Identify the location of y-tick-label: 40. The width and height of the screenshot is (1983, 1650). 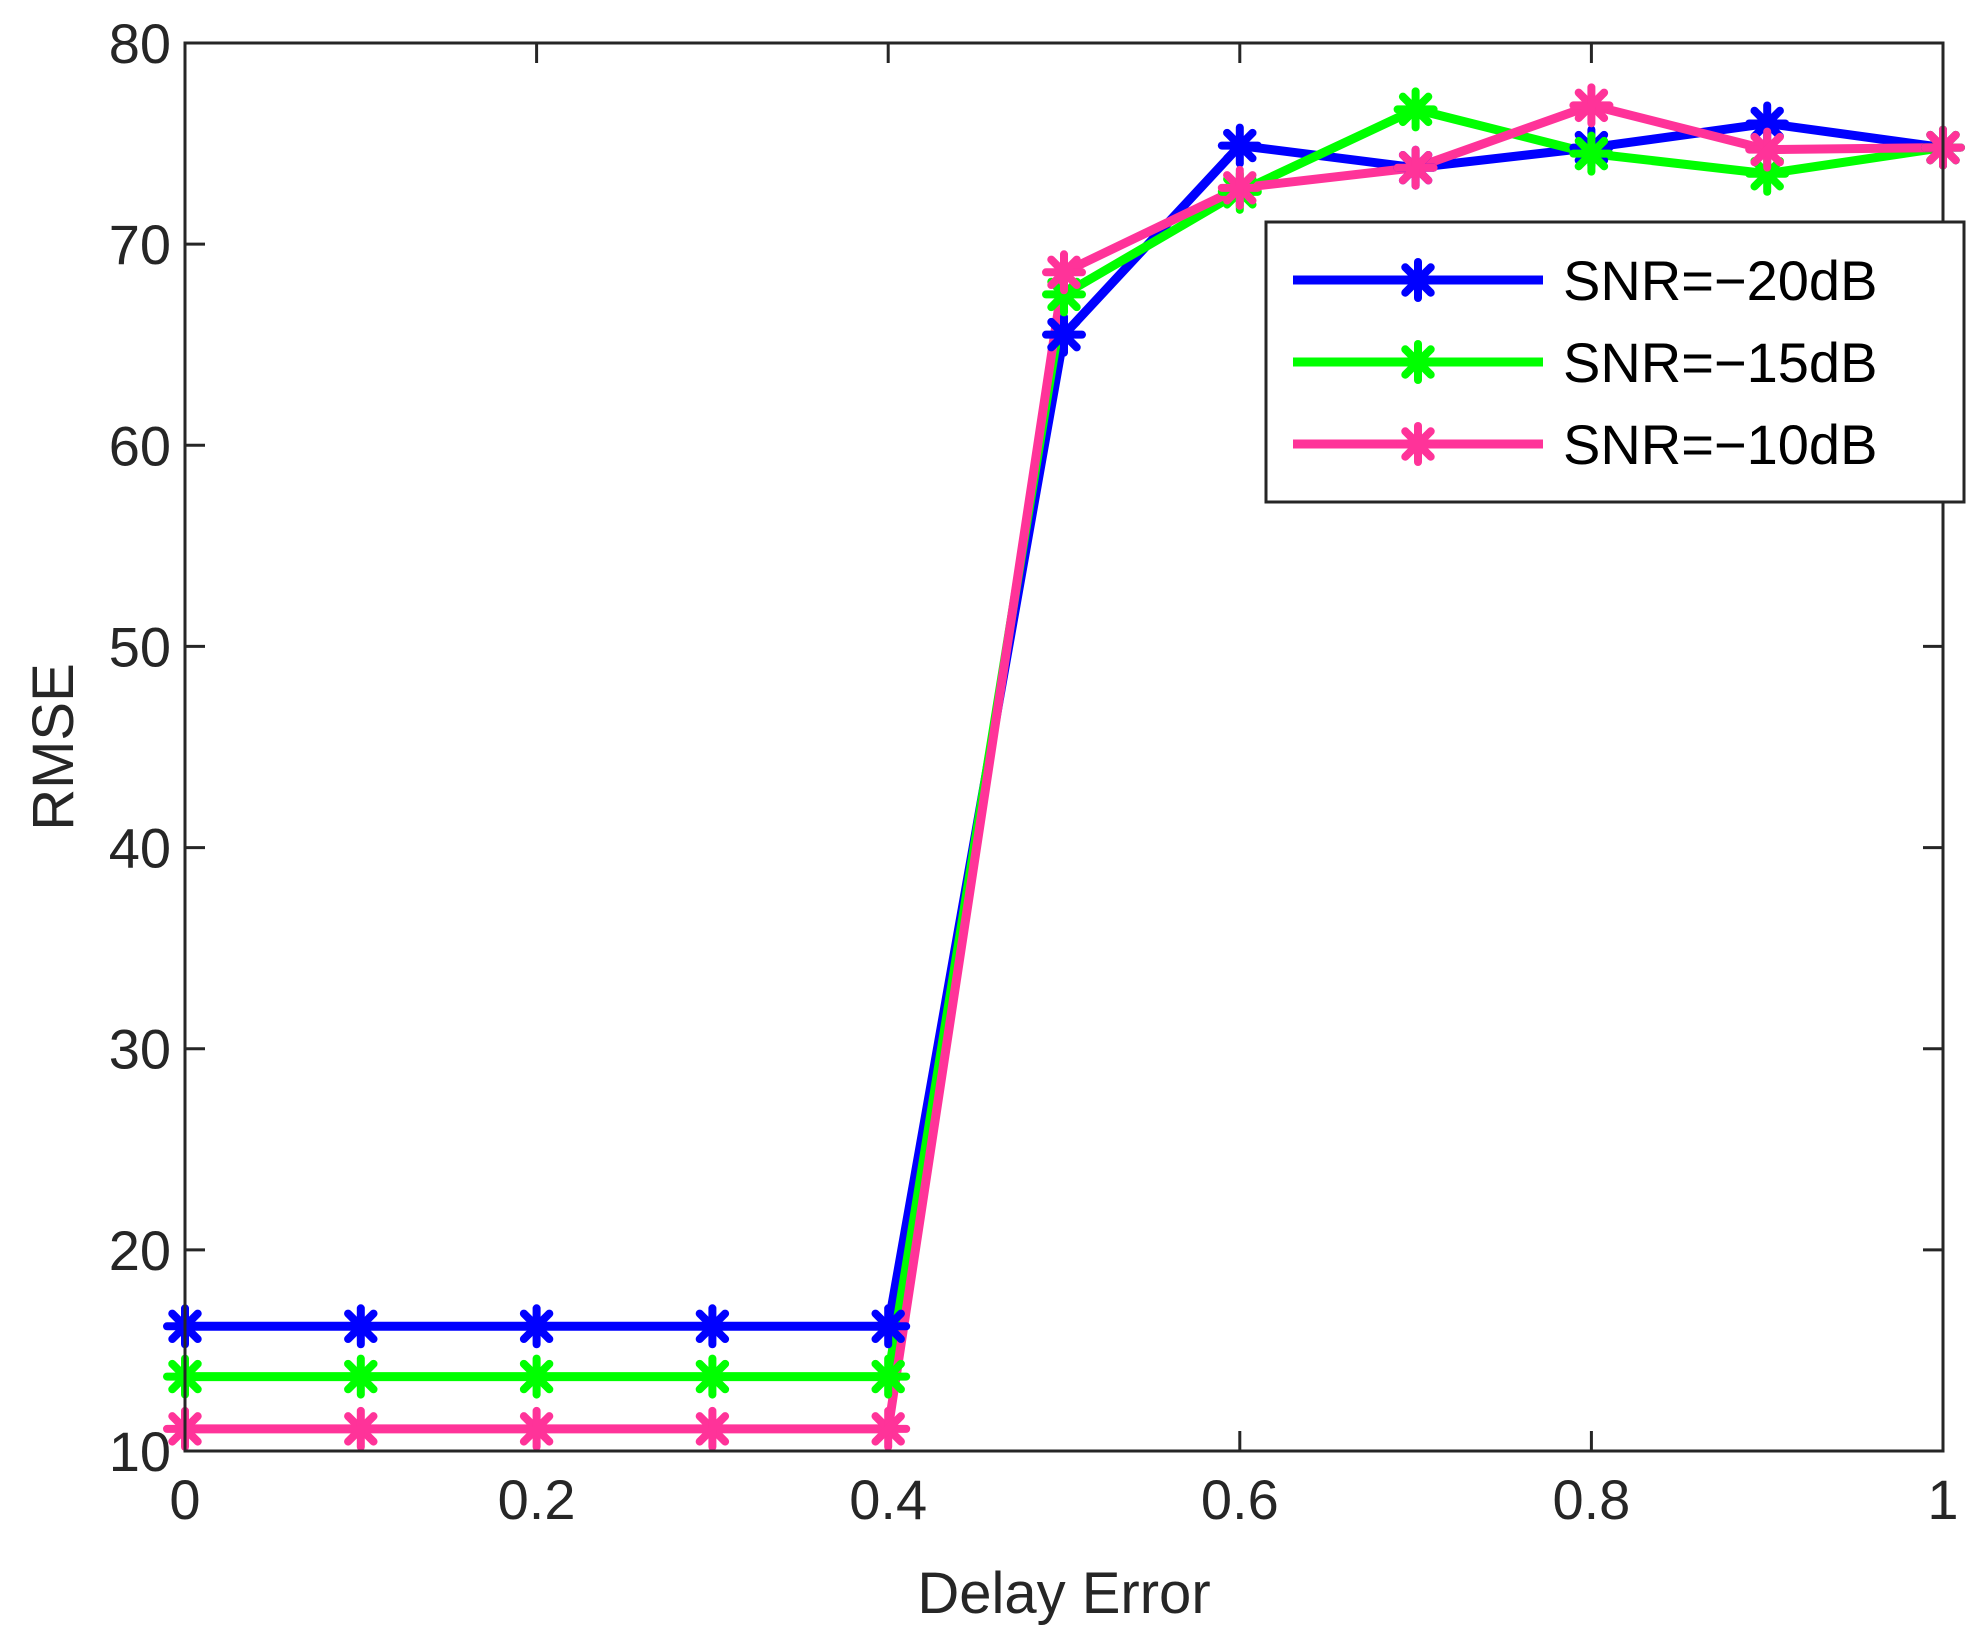
(140, 848).